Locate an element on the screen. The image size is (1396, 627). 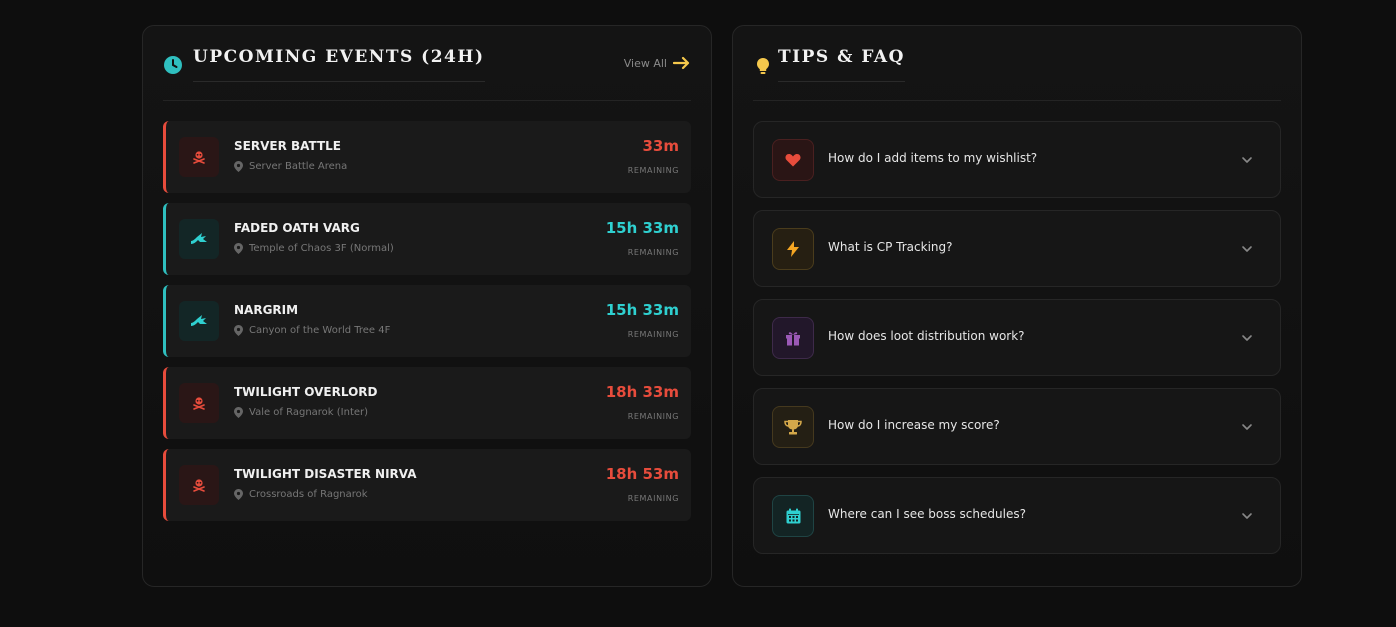
faq-item: How do I add items to my wishlist? is located at coordinates (1017, 159).